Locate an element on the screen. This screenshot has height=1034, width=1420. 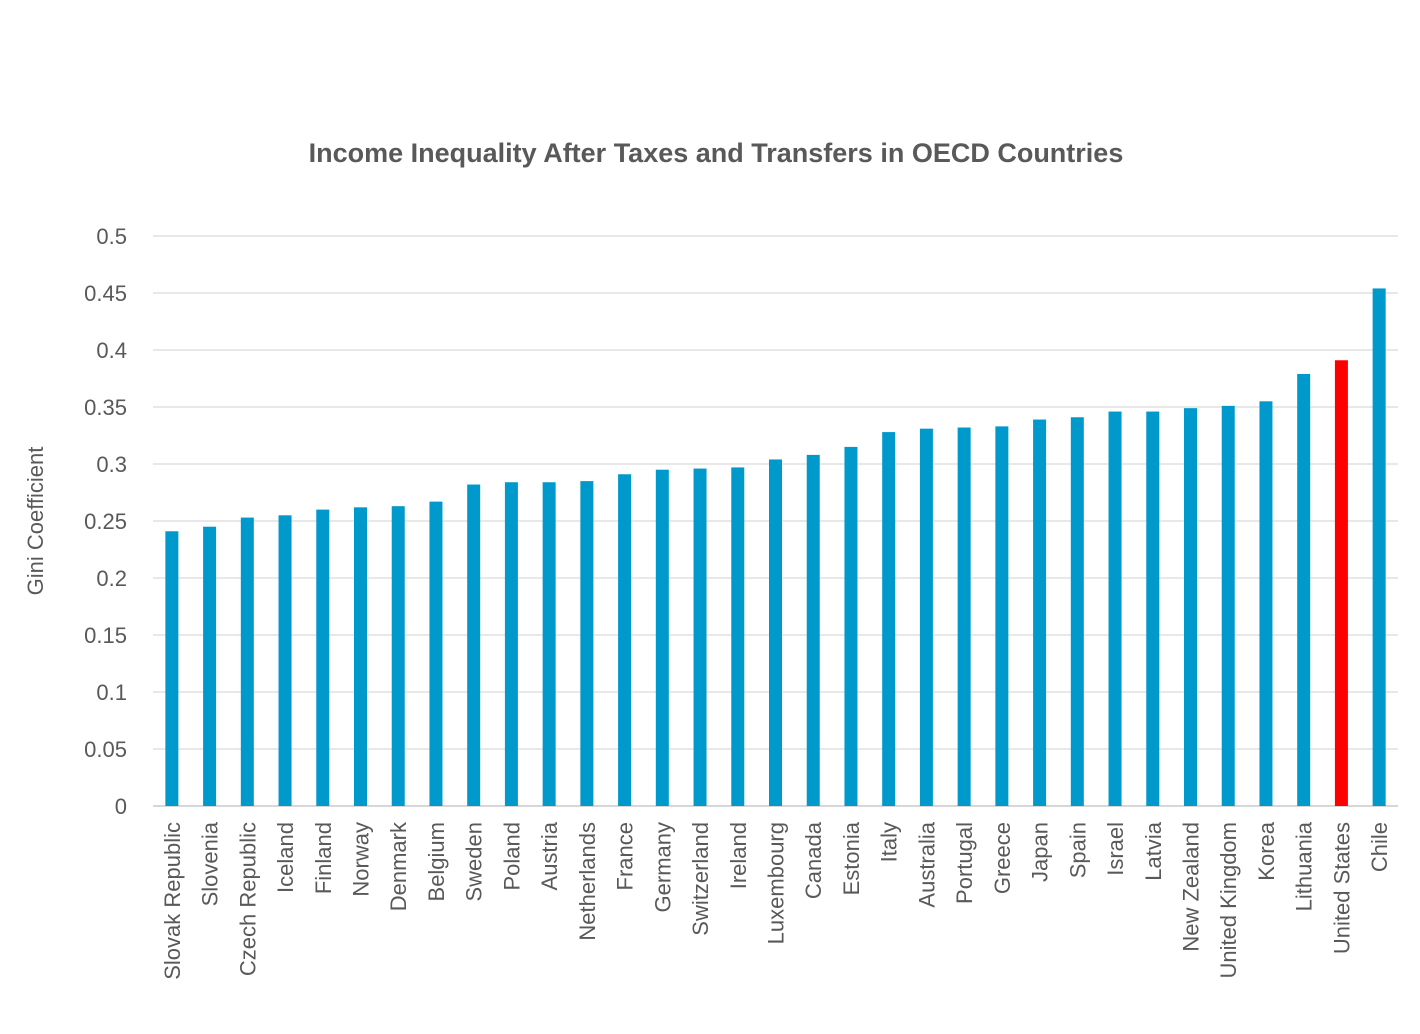
bar-latvia is located at coordinates (1153, 608).